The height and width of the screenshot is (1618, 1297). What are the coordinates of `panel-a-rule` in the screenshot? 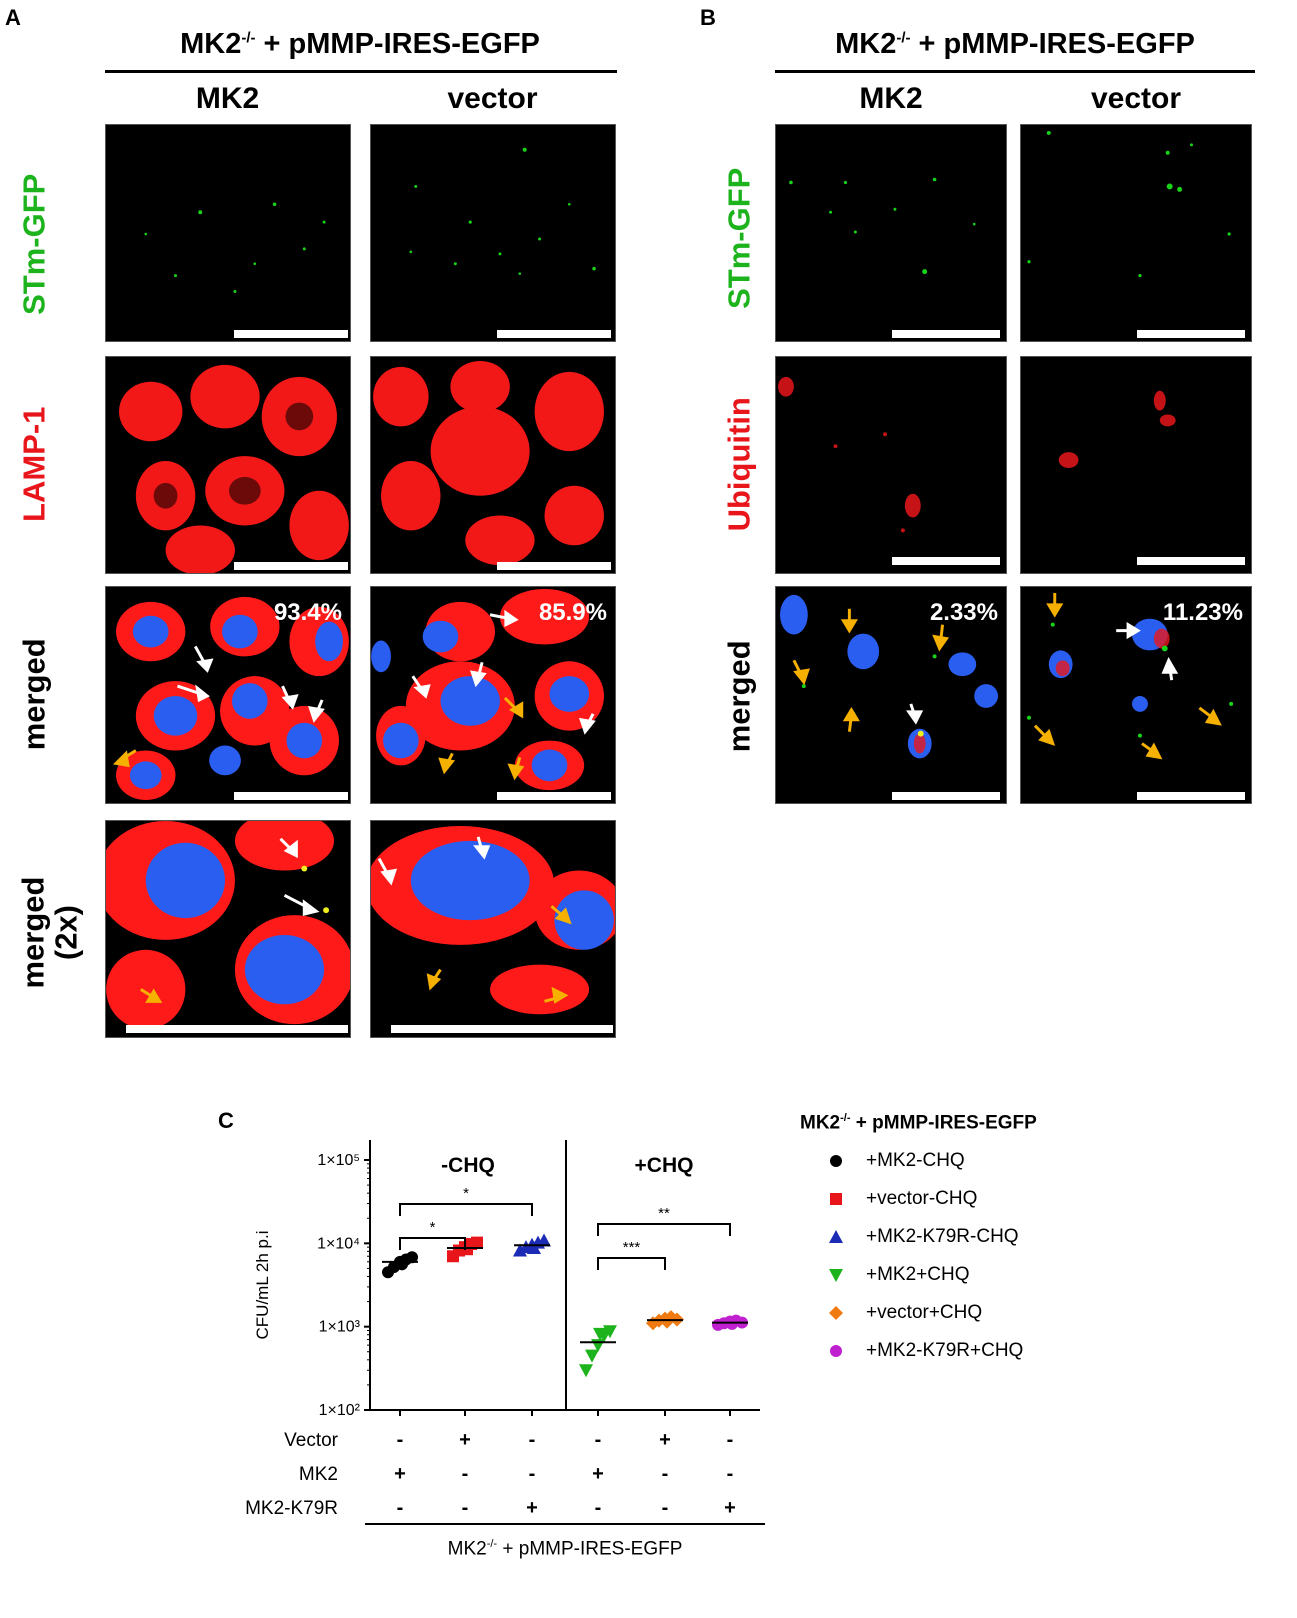 It's located at (361, 71).